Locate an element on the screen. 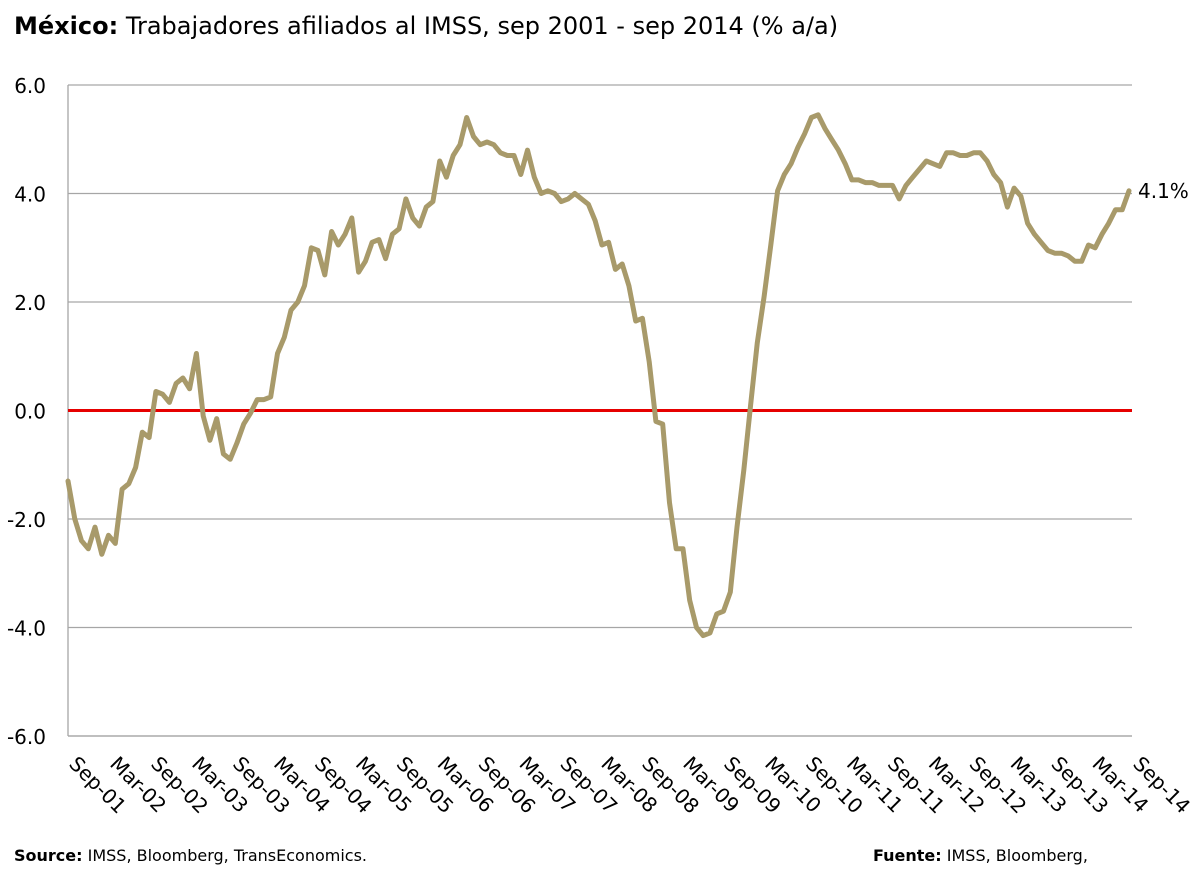 Image resolution: width=1200 pixels, height=871 pixels. source-label: Source: is located at coordinates (48, 855).